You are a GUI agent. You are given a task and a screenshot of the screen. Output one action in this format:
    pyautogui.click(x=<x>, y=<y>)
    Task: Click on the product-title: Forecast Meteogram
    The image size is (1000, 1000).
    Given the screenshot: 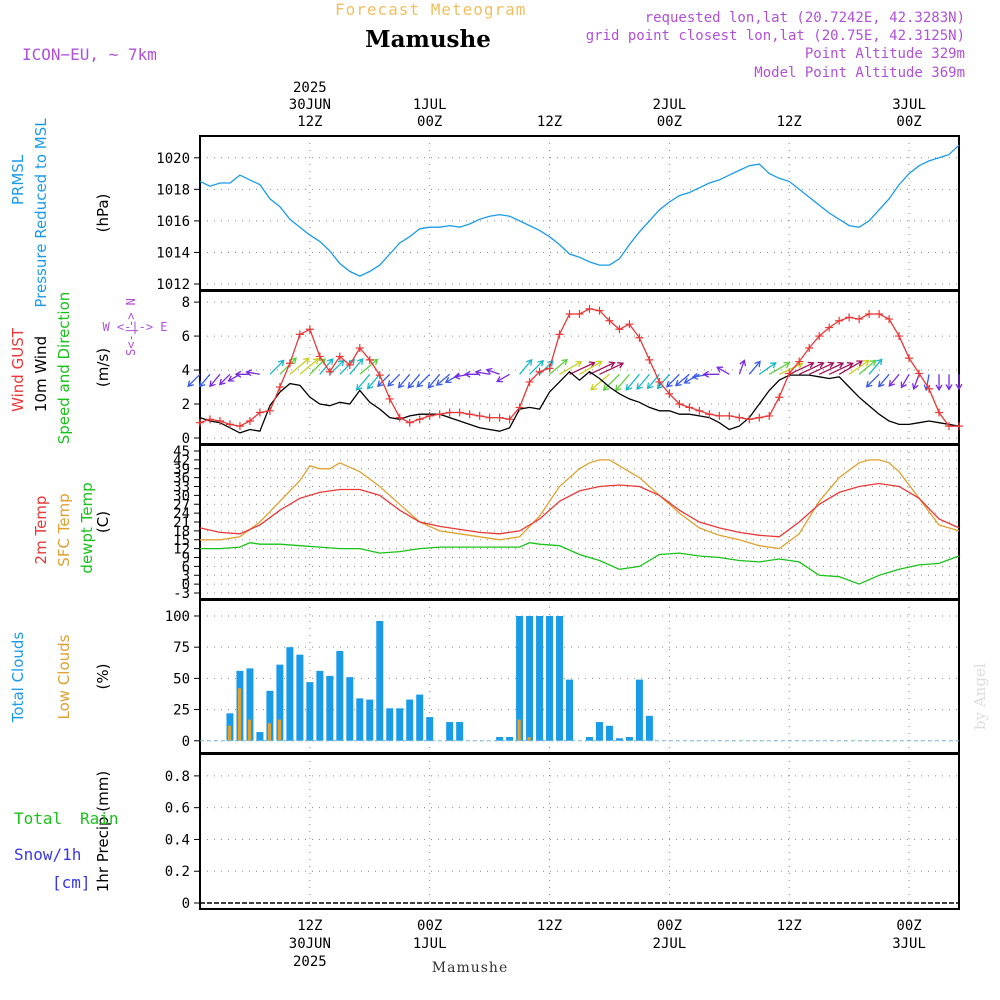 What is the action you would take?
    pyautogui.click(x=430, y=9)
    